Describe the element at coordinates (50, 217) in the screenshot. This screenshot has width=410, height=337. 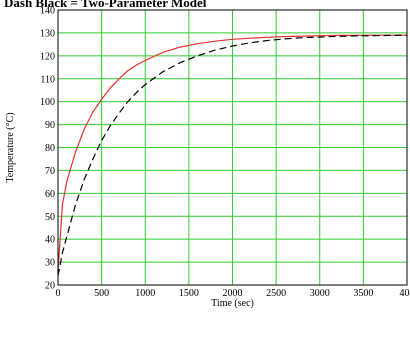
I see `y-tick-label: 50` at that location.